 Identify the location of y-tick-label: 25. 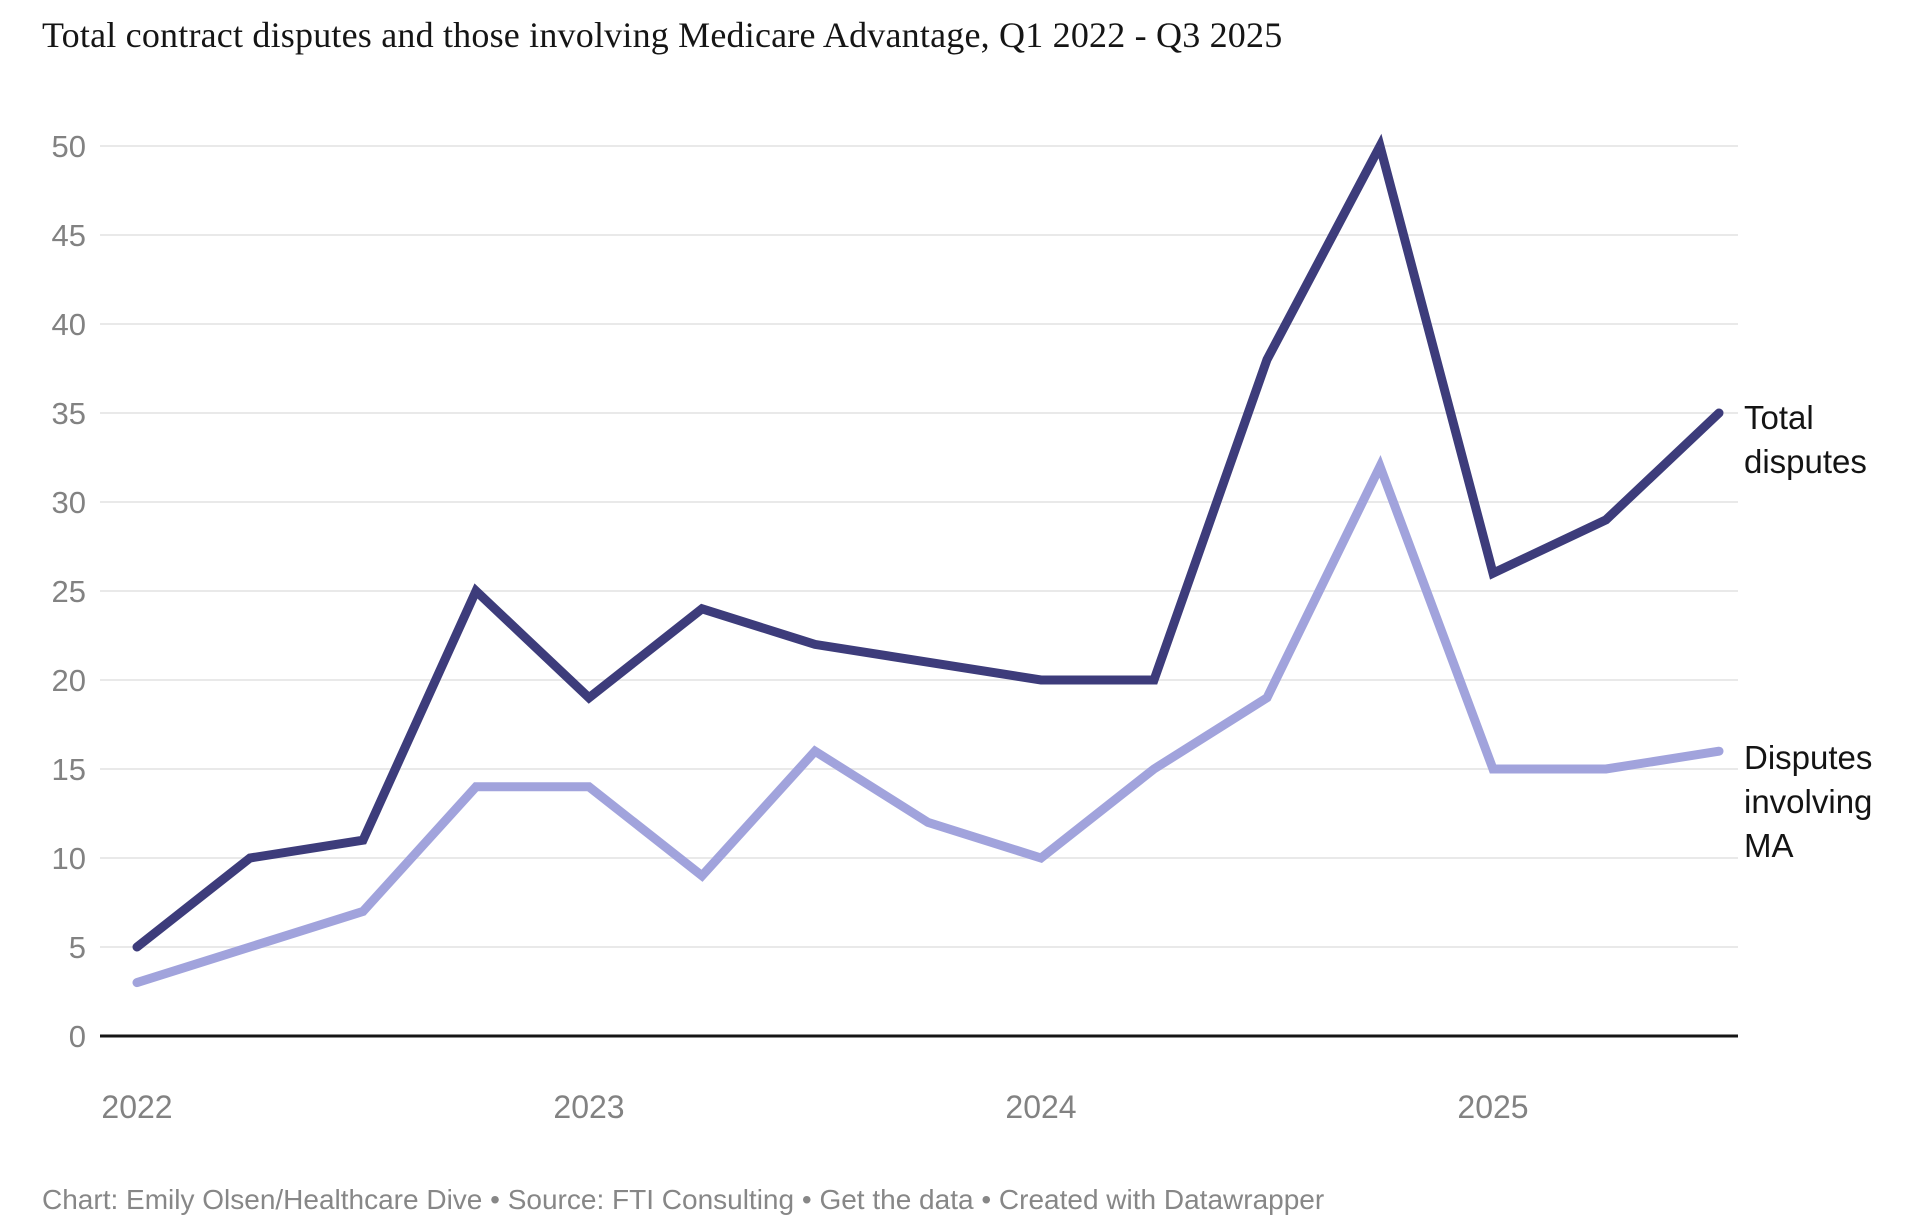
(69, 591).